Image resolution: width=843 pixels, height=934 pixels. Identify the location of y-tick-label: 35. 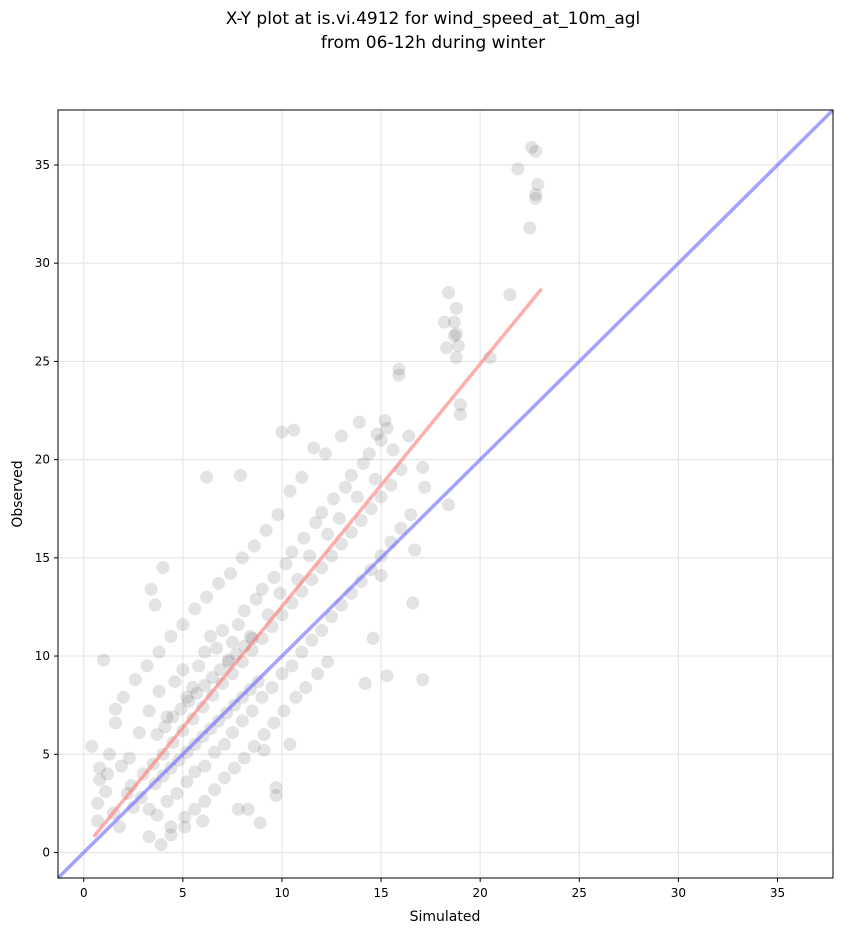
(42, 165).